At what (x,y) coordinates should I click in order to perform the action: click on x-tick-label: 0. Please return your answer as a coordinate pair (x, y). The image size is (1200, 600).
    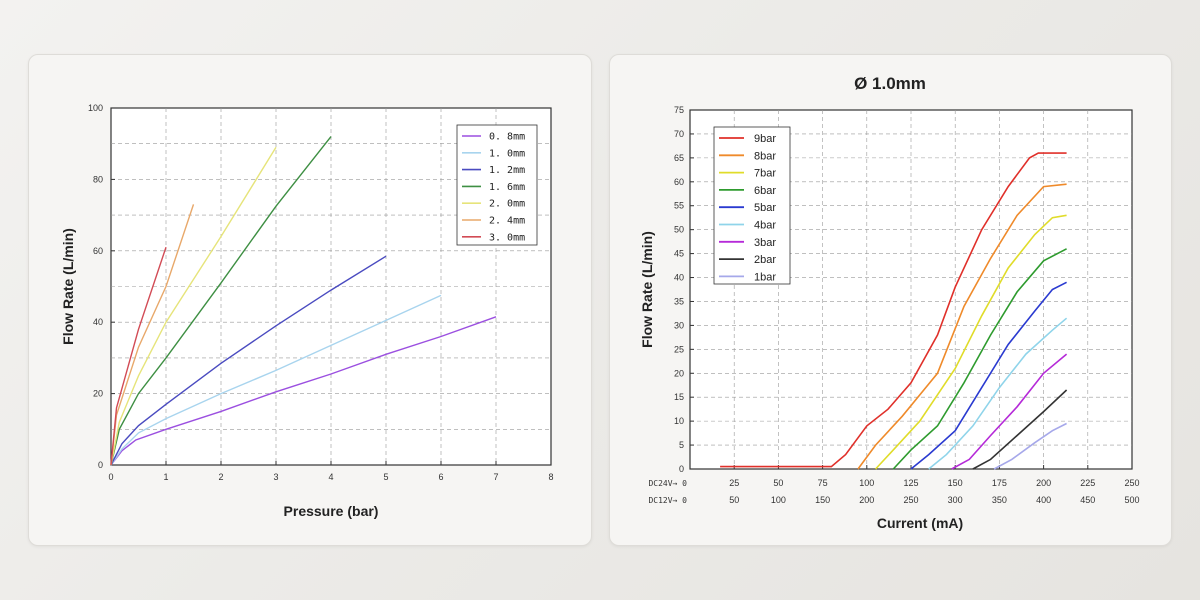
    Looking at the image, I should click on (110, 477).